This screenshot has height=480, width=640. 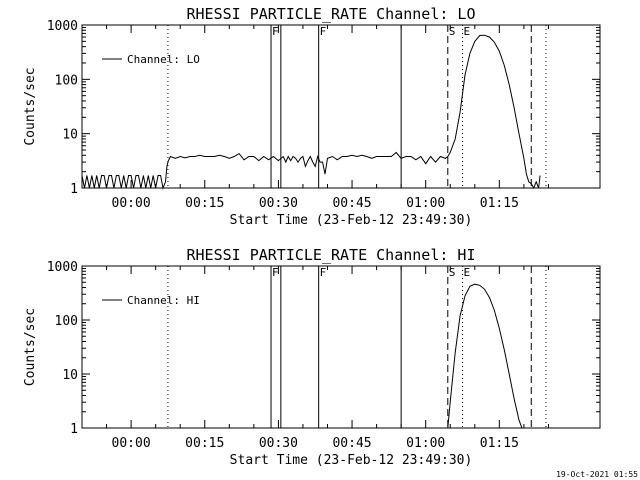 I want to click on chart-title: RHESSI PARTICLE_RATE Channel: HI, so click(x=331, y=255).